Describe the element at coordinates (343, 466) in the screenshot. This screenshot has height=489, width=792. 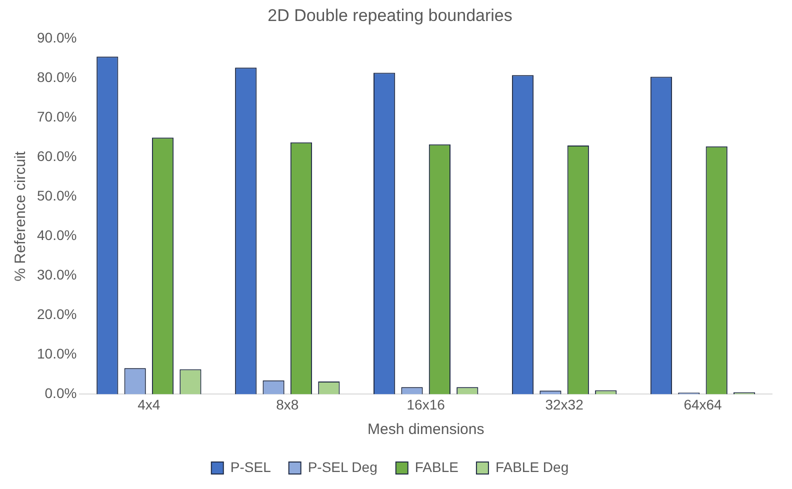
I see `legend-label: P-SEL Deg` at that location.